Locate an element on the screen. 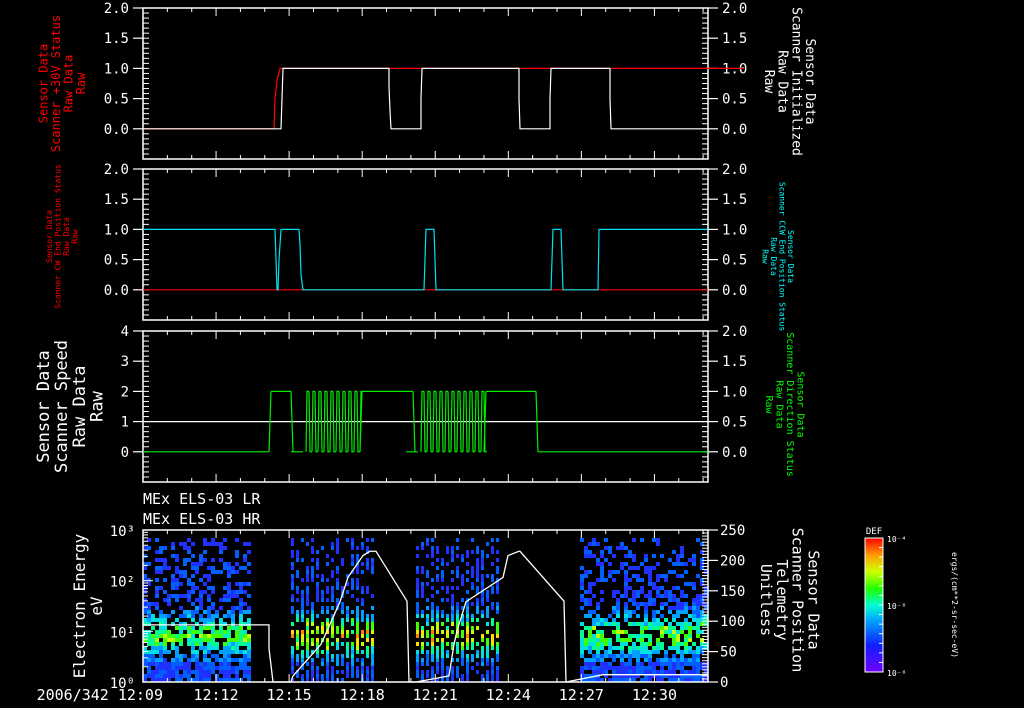 This screenshot has width=1024, height=708. spectrogram-title: MEx ELS-03 LR is located at coordinates (202, 499).